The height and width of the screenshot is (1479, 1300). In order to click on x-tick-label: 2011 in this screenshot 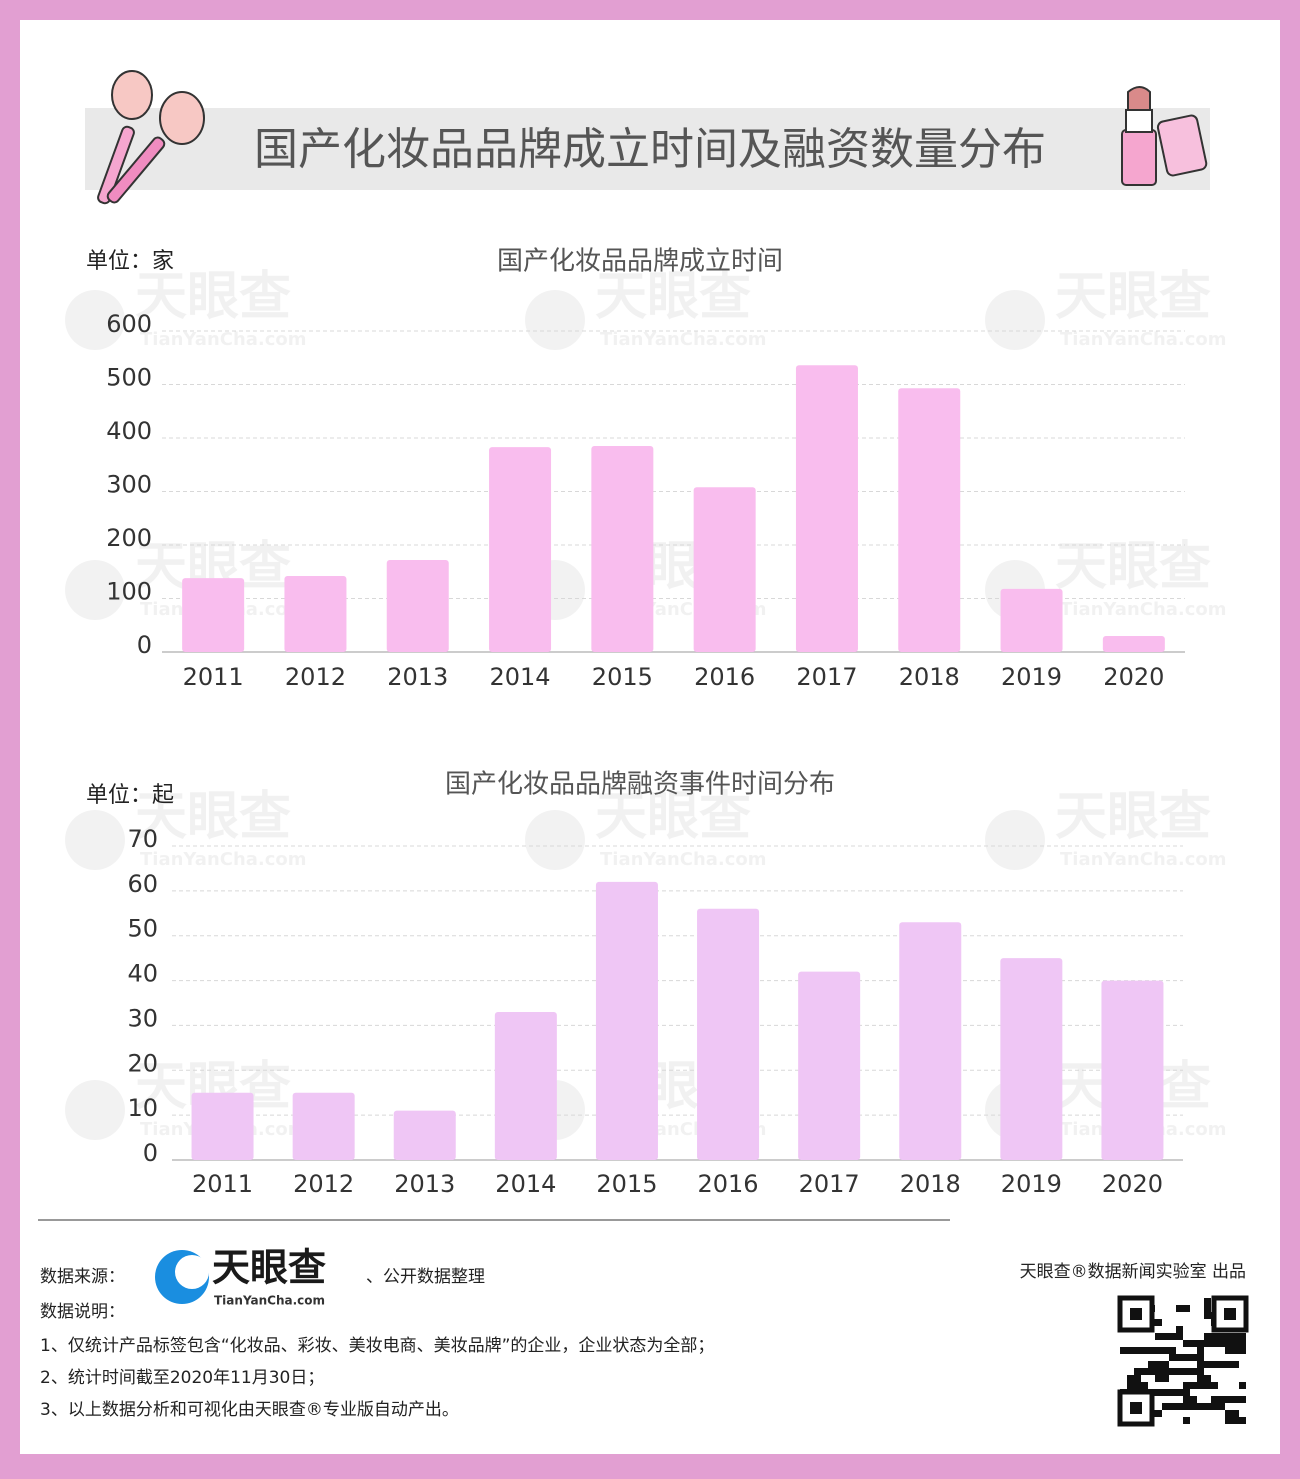, I will do `click(222, 1184)`.